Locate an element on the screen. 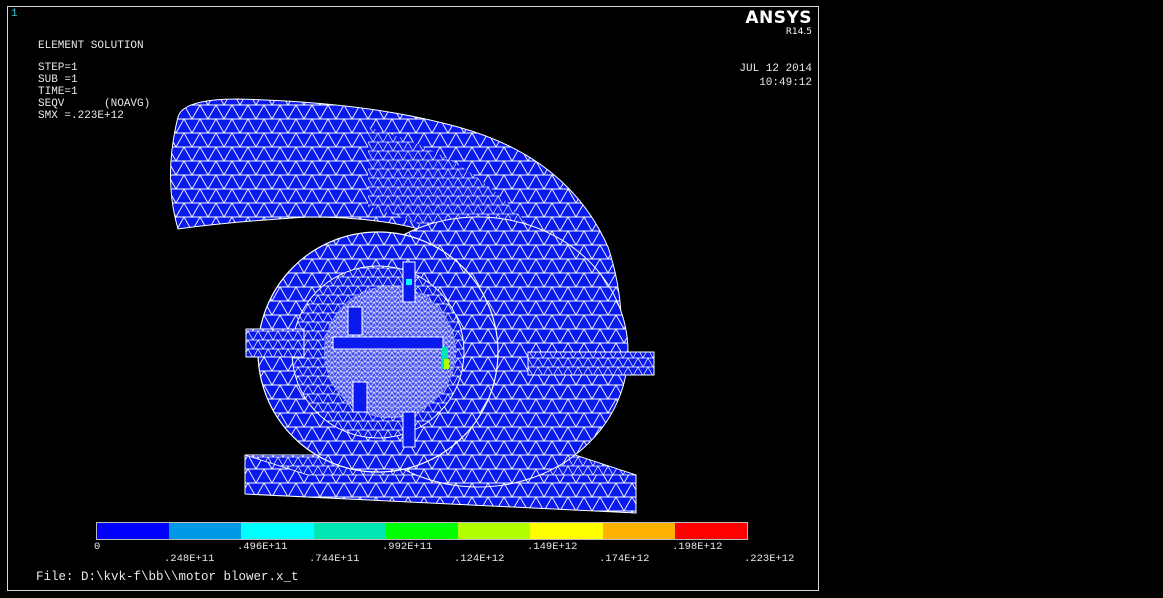 The height and width of the screenshot is (598, 1163). legend-label: .174E+12 is located at coordinates (624, 559).